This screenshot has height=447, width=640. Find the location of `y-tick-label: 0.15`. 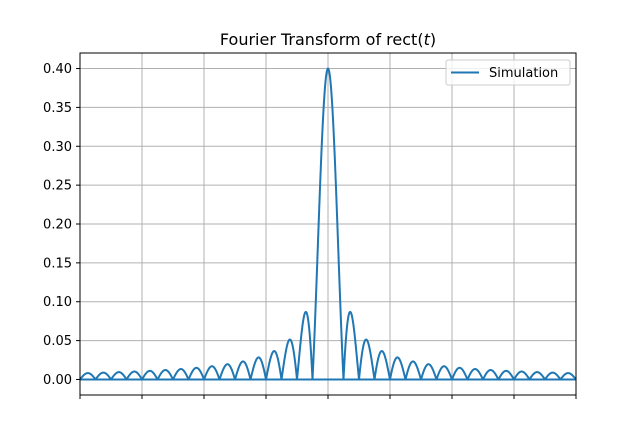

y-tick-label: 0.15 is located at coordinates (57, 263).